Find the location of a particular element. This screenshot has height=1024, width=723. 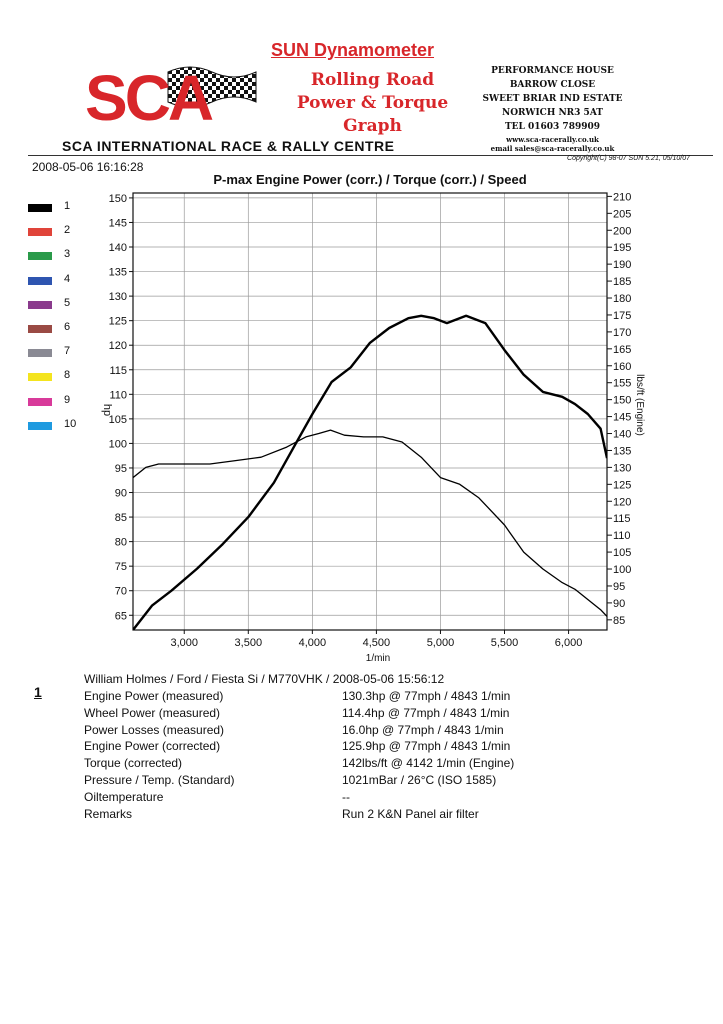

y-left-tick-label: 130 is located at coordinates (118, 297).